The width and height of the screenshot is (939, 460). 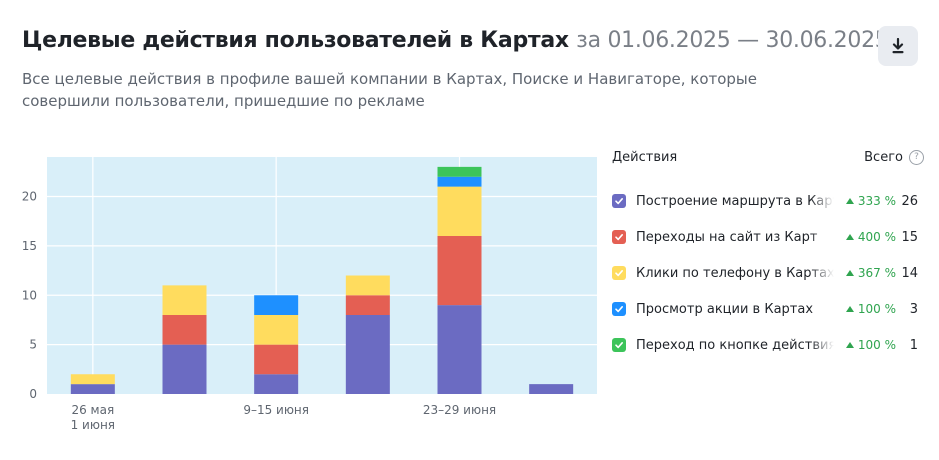 I want to click on y-tick-label: 10, so click(x=29, y=295).